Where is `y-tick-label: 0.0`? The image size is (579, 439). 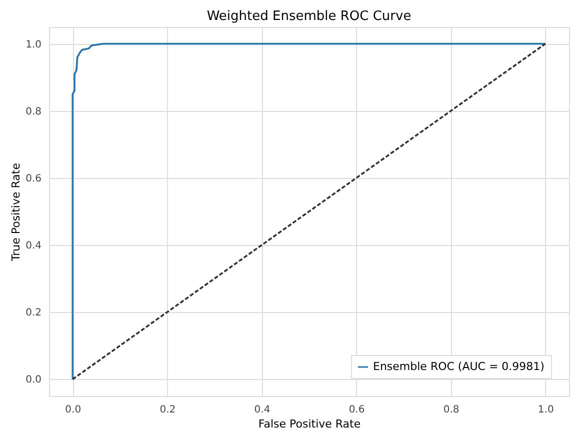
y-tick-label: 0.0 is located at coordinates (34, 380).